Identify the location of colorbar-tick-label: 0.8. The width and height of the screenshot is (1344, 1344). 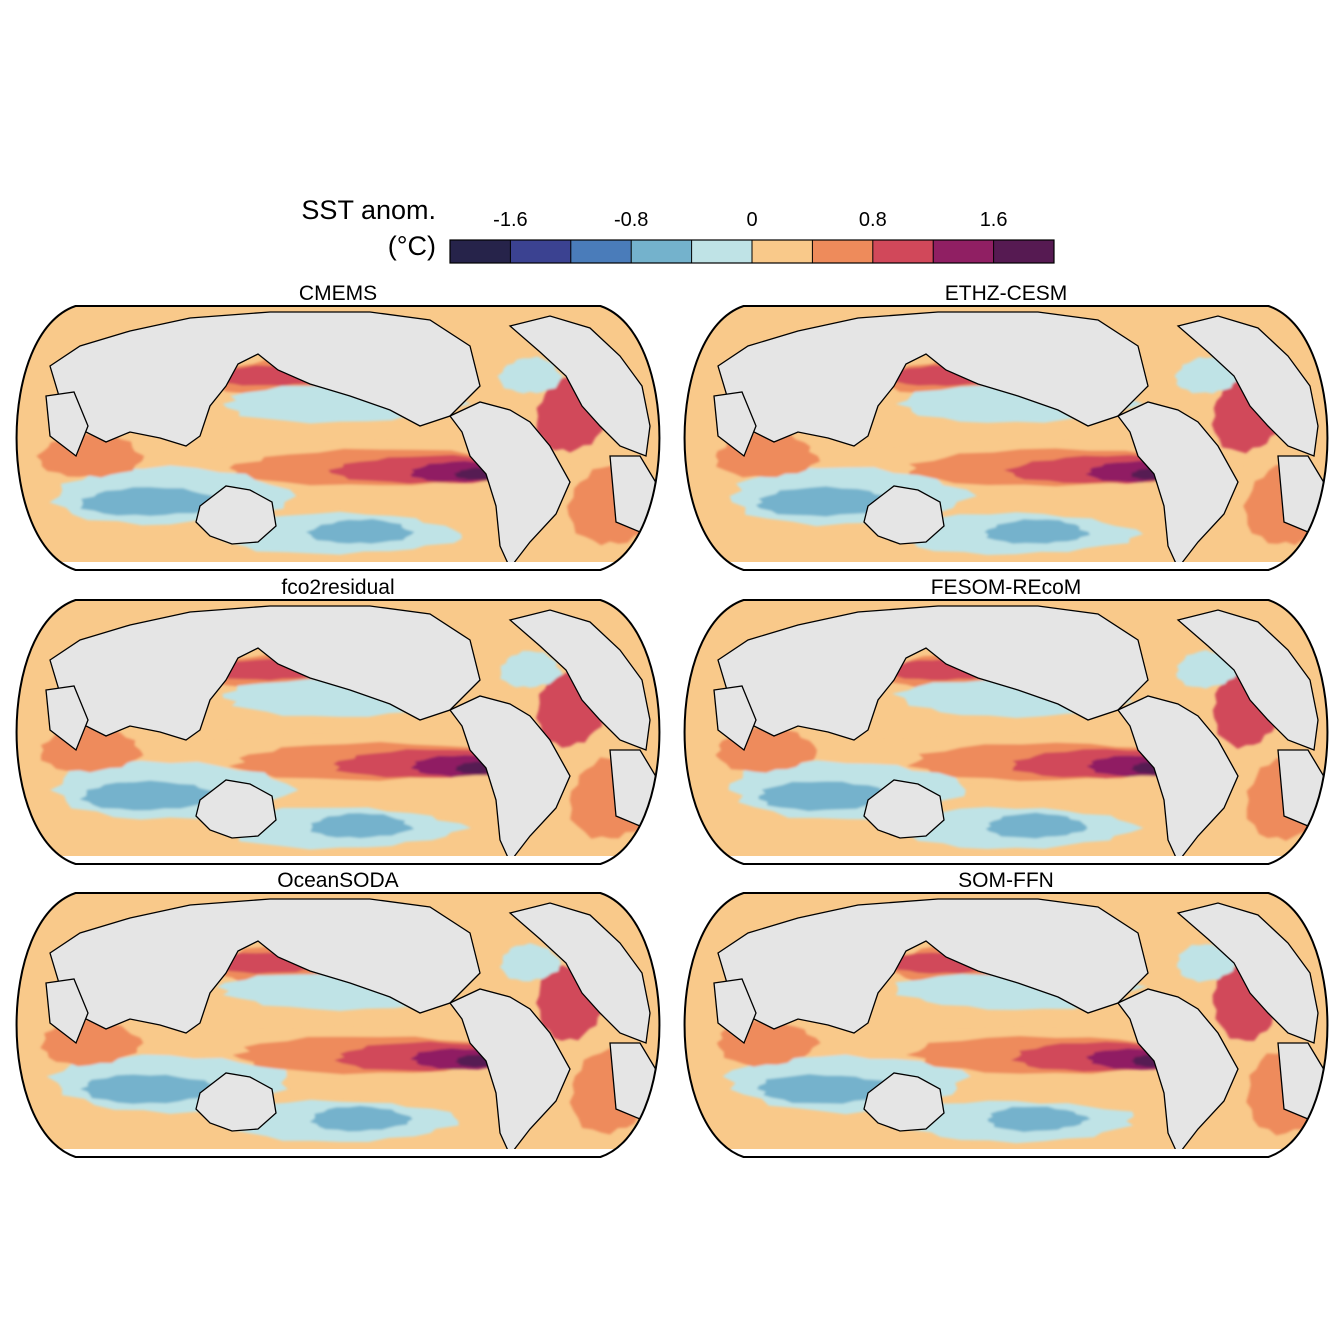
(873, 220).